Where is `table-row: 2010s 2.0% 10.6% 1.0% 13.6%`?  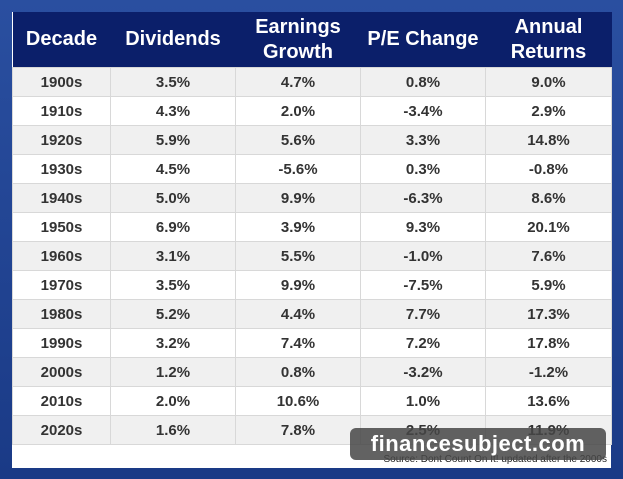
table-row: 2010s 2.0% 10.6% 1.0% 13.6% is located at coordinates (312, 401).